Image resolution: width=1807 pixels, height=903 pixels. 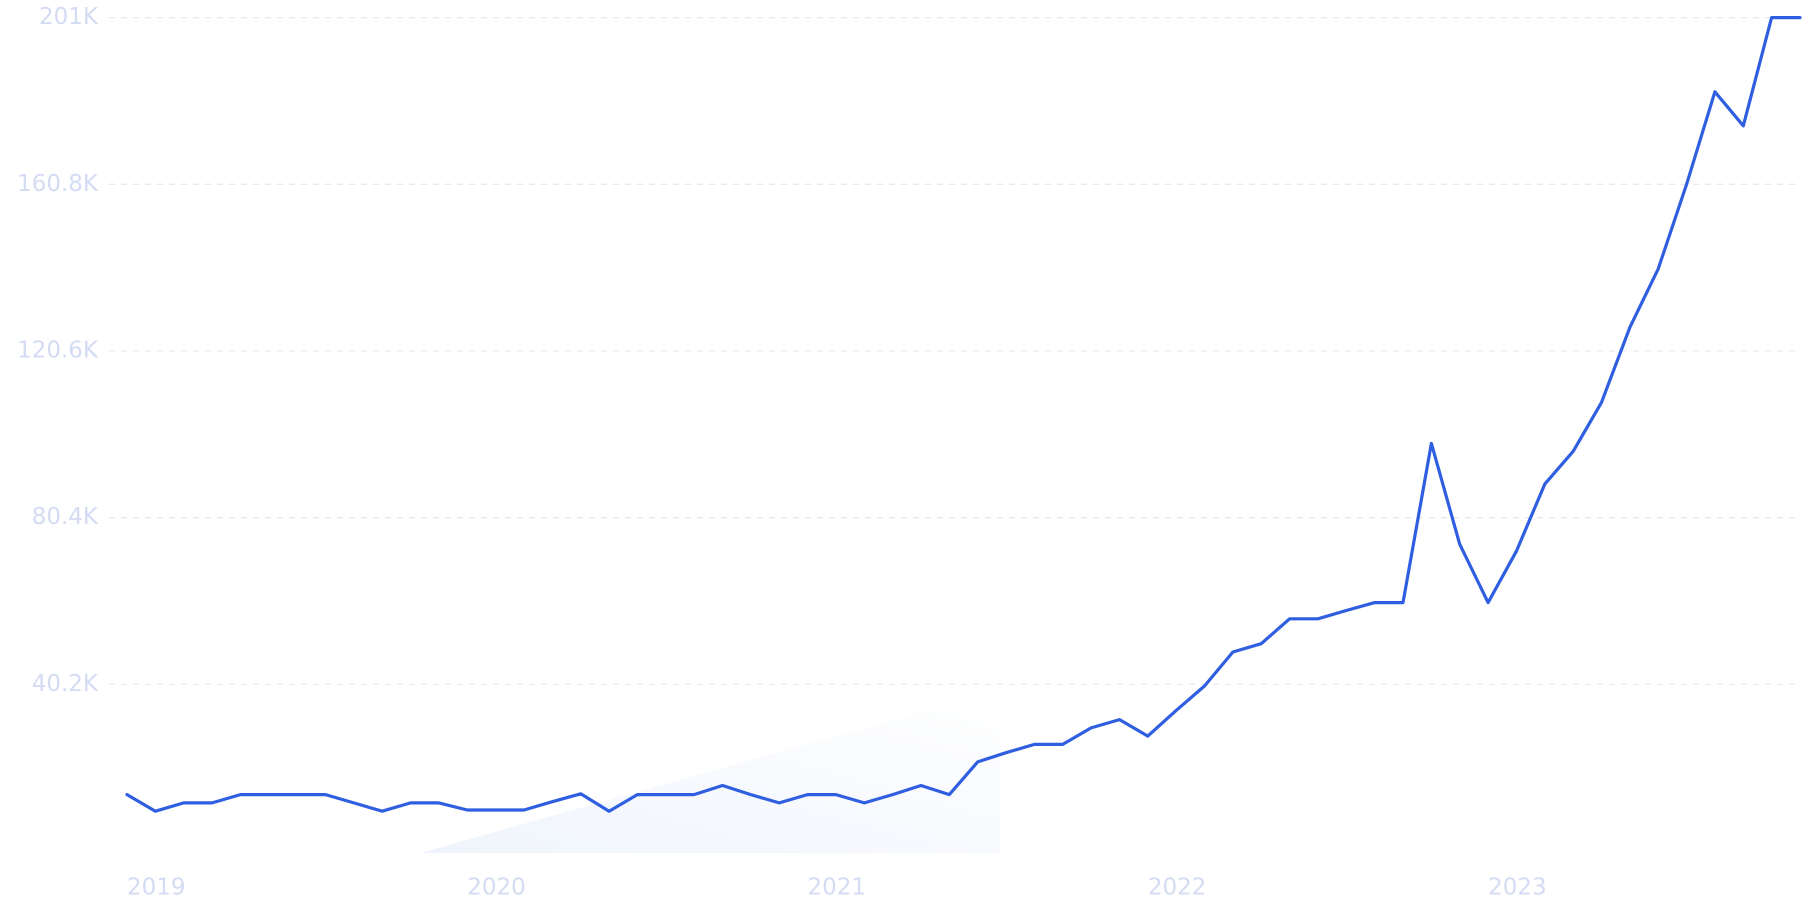 What do you see at coordinates (837, 888) in the screenshot?
I see `x-tick-label: 2021` at bounding box center [837, 888].